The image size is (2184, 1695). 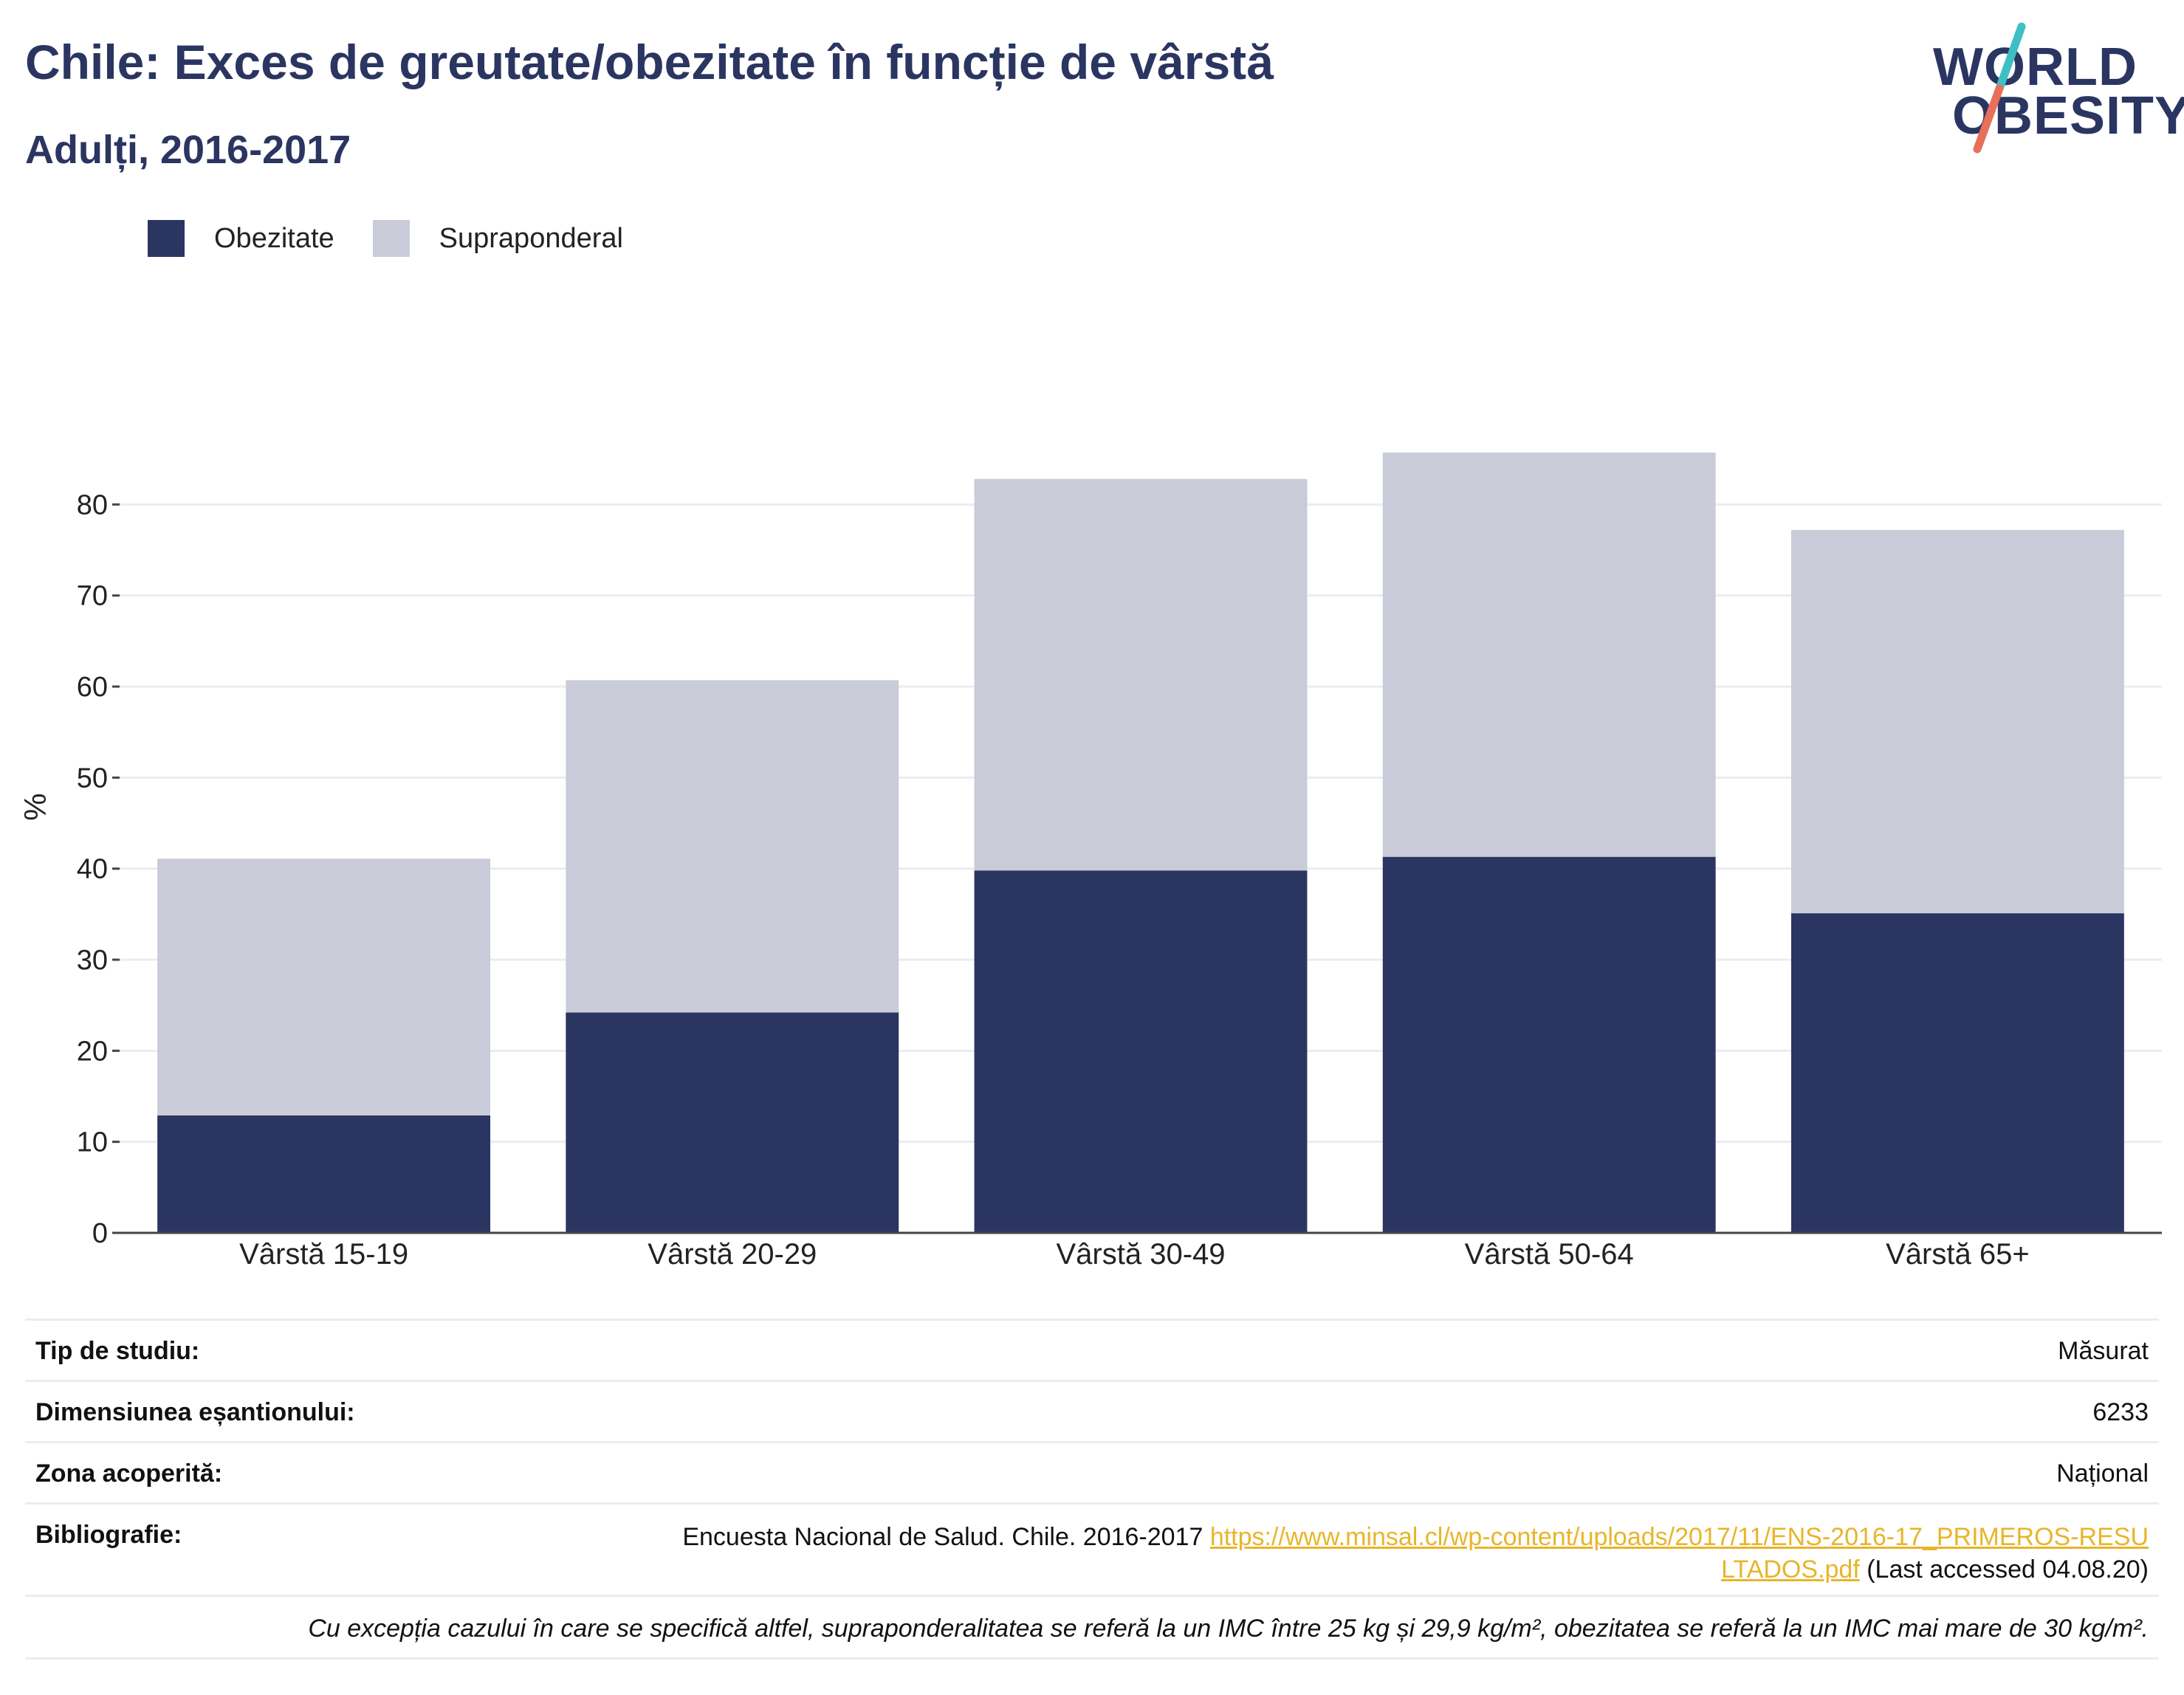 I want to click on chart-legend: Obezitate Supraponderal, so click(x=405, y=238).